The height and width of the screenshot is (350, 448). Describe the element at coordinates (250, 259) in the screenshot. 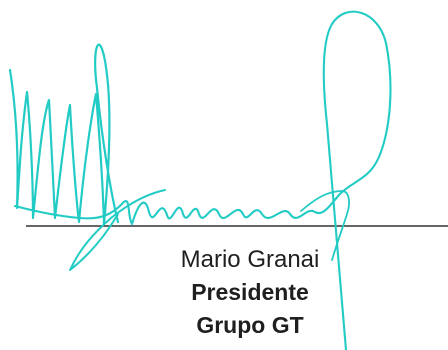

I see `signatory-name: Mario Granai` at that location.